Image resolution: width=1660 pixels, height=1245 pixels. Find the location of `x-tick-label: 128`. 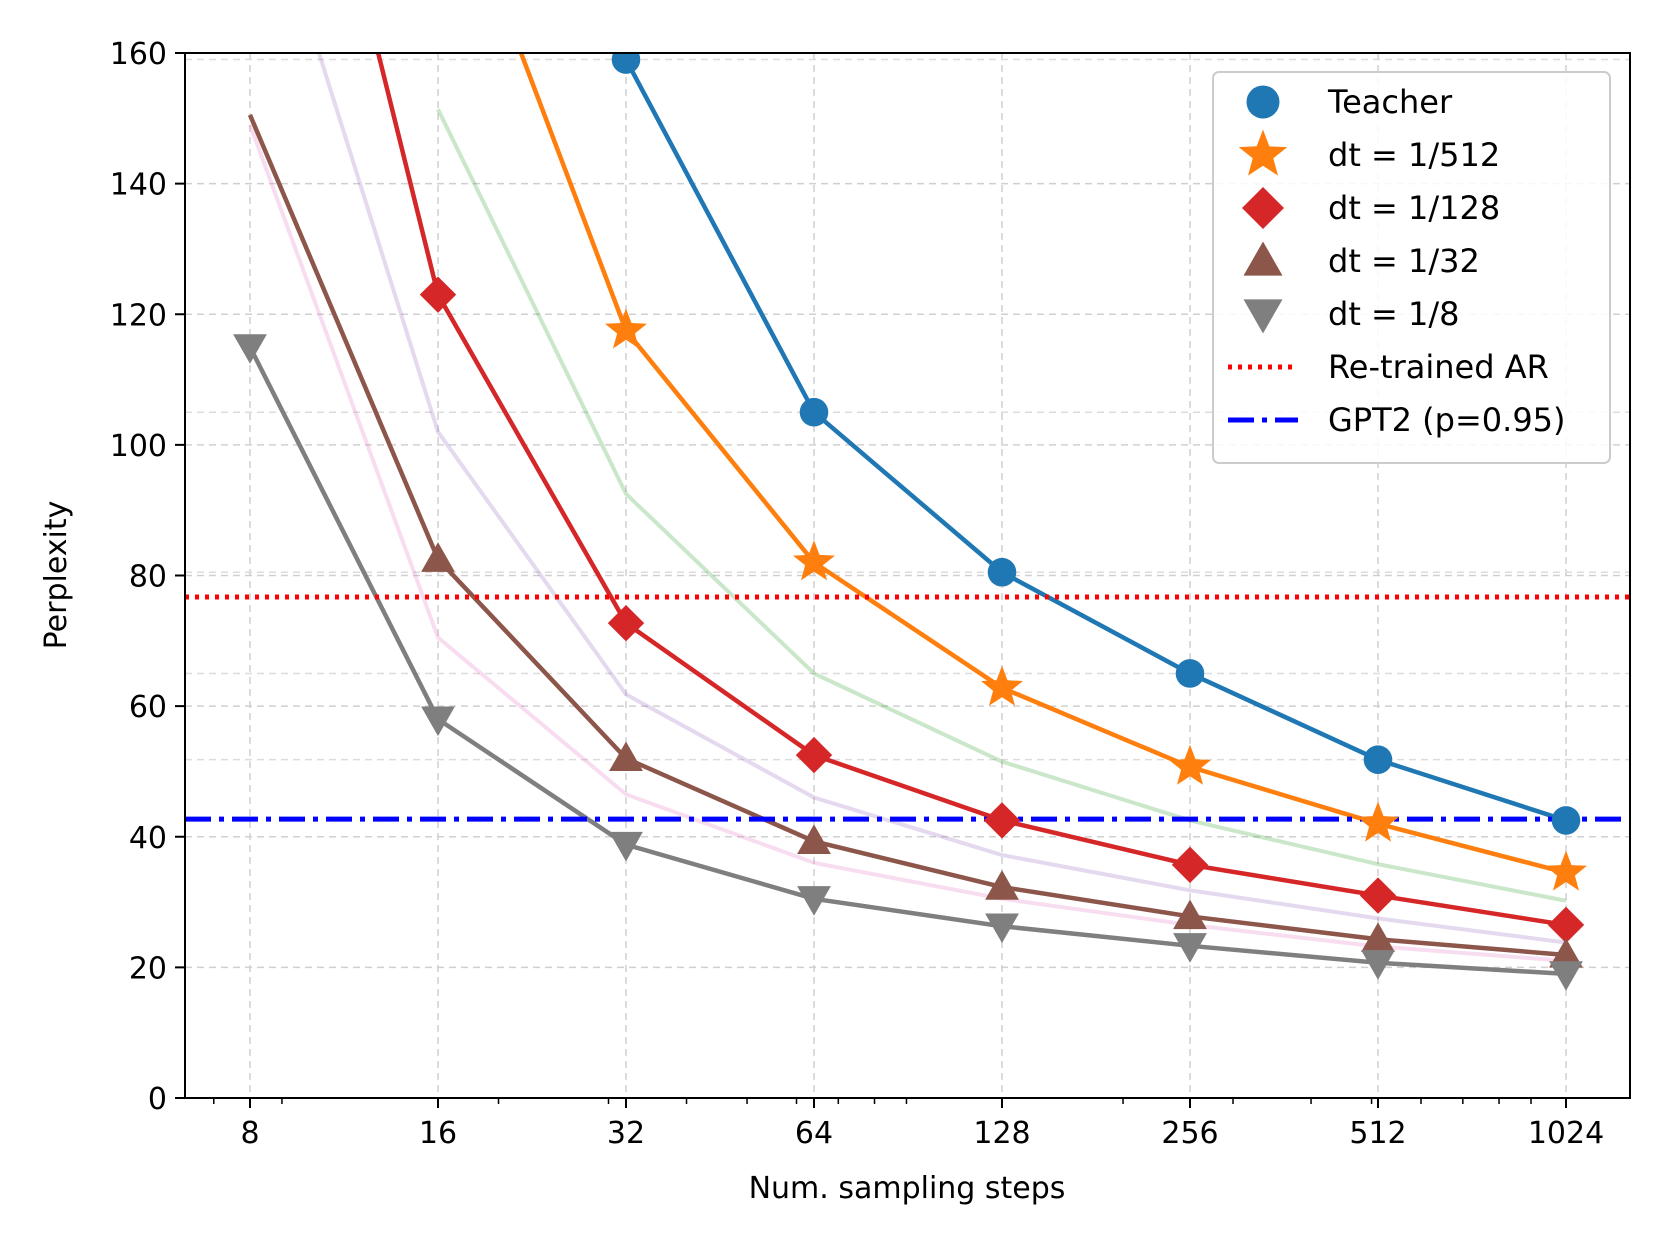

x-tick-label: 128 is located at coordinates (1001, 1133).